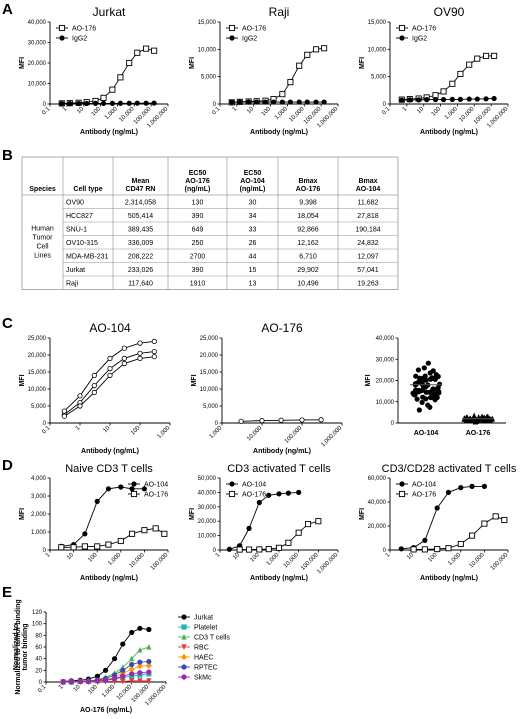  Describe the element at coordinates (38, 648) in the screenshot. I see `y-tick-label: 60` at that location.